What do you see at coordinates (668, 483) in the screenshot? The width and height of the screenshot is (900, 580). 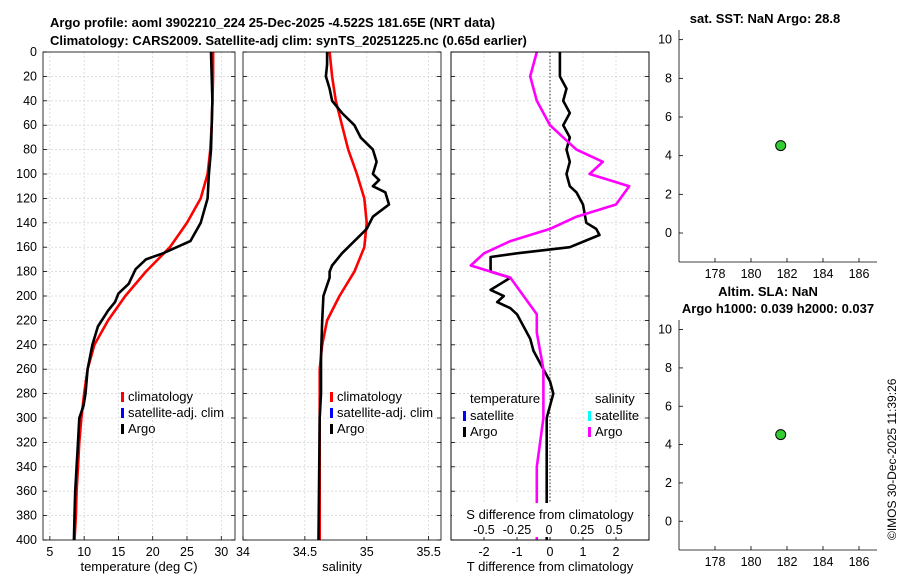 I see `sla-ytick-label: 2` at bounding box center [668, 483].